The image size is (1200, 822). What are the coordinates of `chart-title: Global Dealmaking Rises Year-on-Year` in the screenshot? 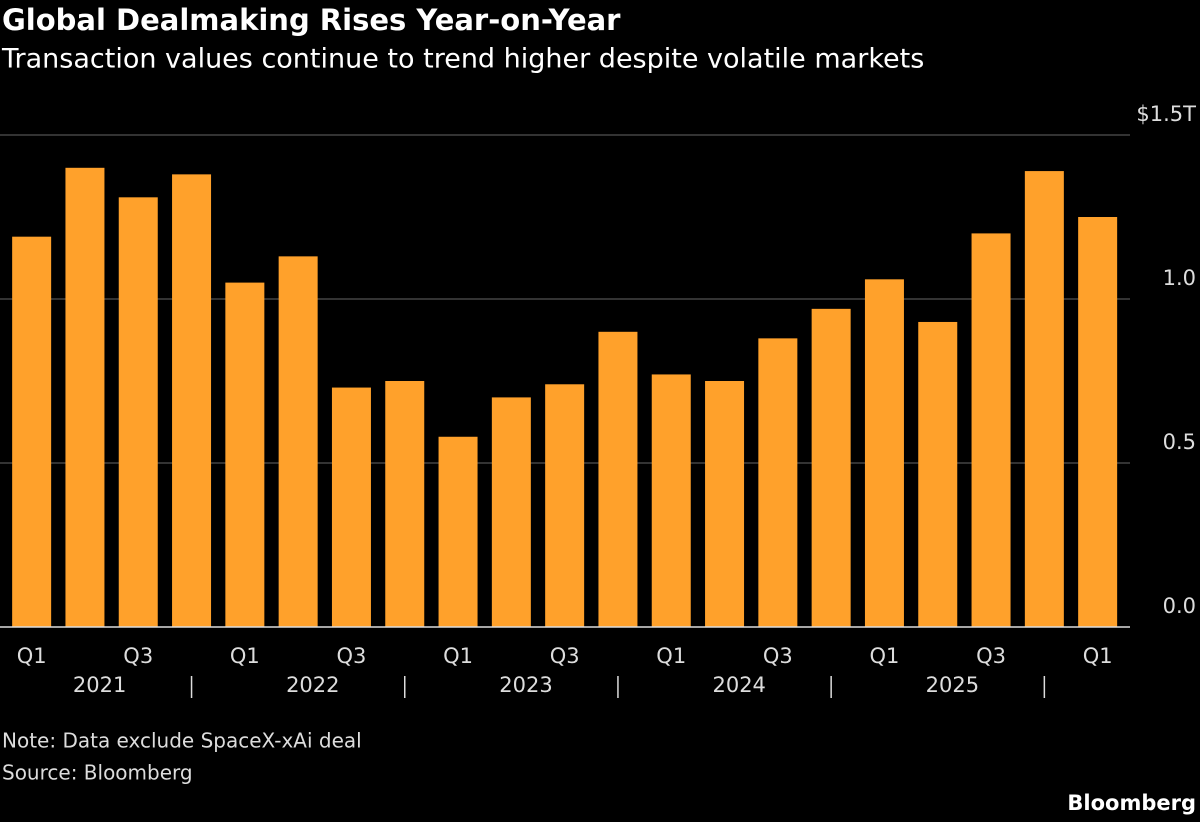 It's located at (311, 20).